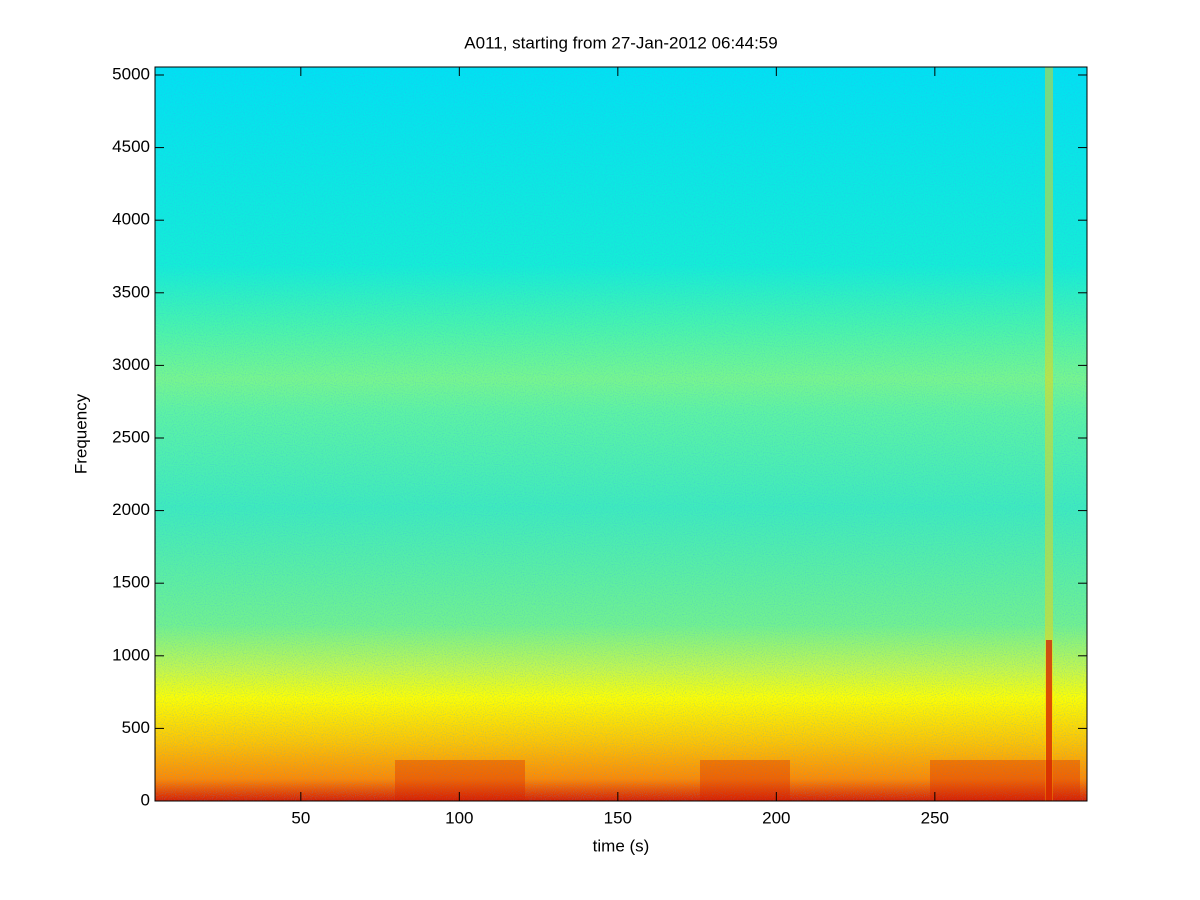 This screenshot has width=1200, height=900. What do you see at coordinates (131, 436) in the screenshot?
I see `y-tick-label: 2500` at bounding box center [131, 436].